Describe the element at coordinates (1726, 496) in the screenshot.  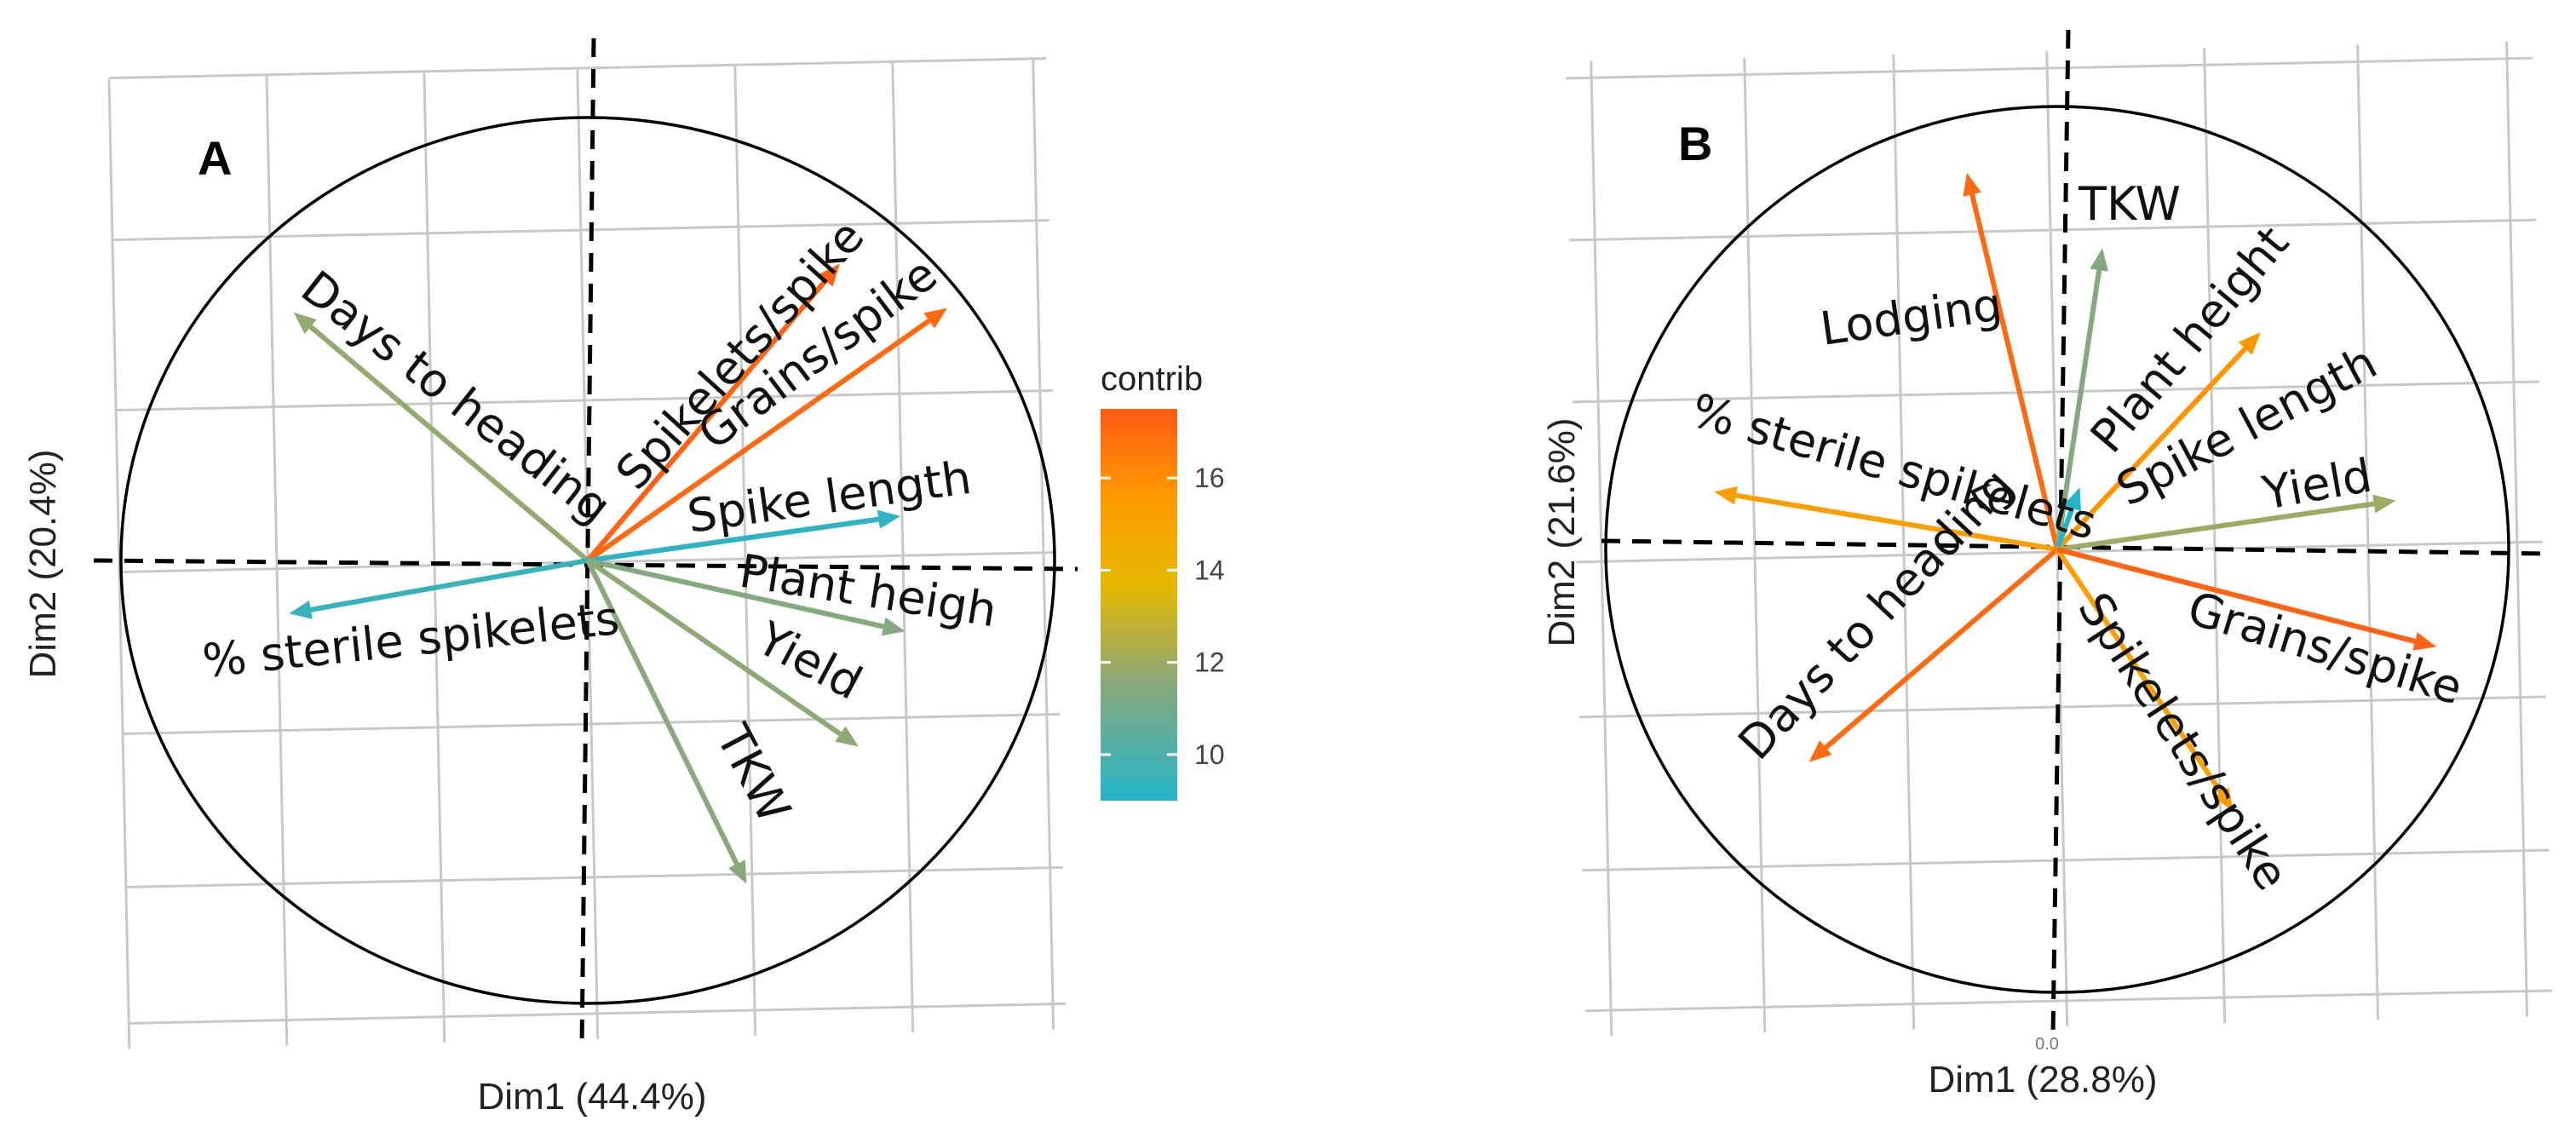
I see `arrowhead-b-sterile-spikelets` at that location.